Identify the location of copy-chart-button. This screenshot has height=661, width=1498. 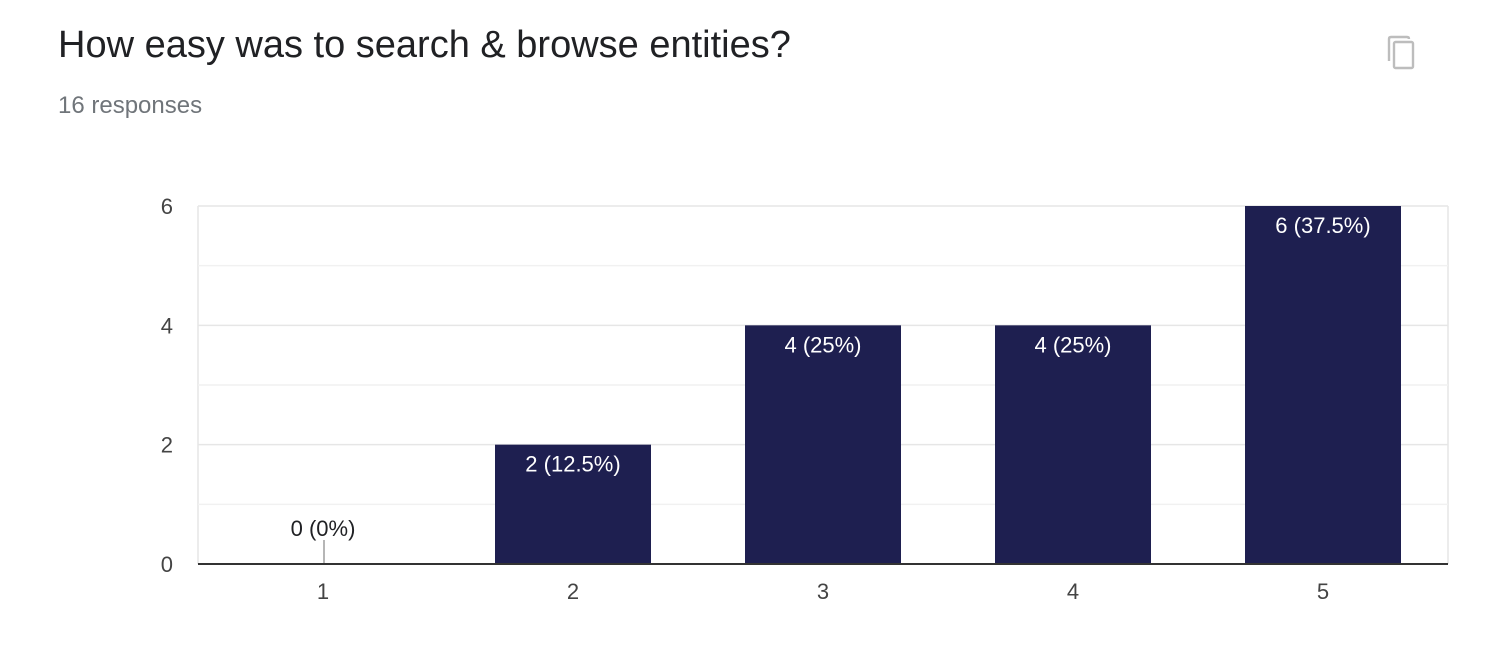
(1400, 52).